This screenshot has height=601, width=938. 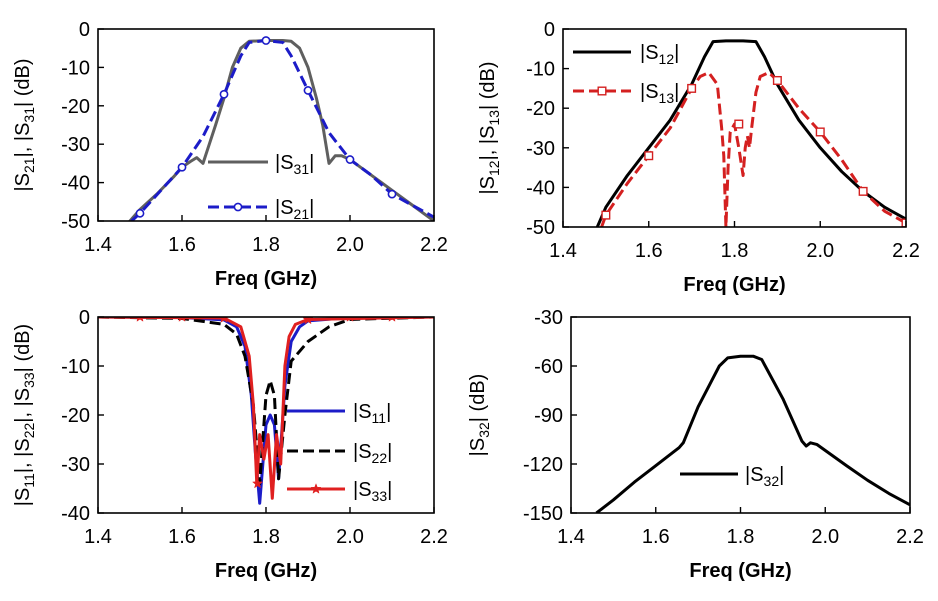 What do you see at coordinates (764, 476) in the screenshot?
I see `legend-label: |S32|` at bounding box center [764, 476].